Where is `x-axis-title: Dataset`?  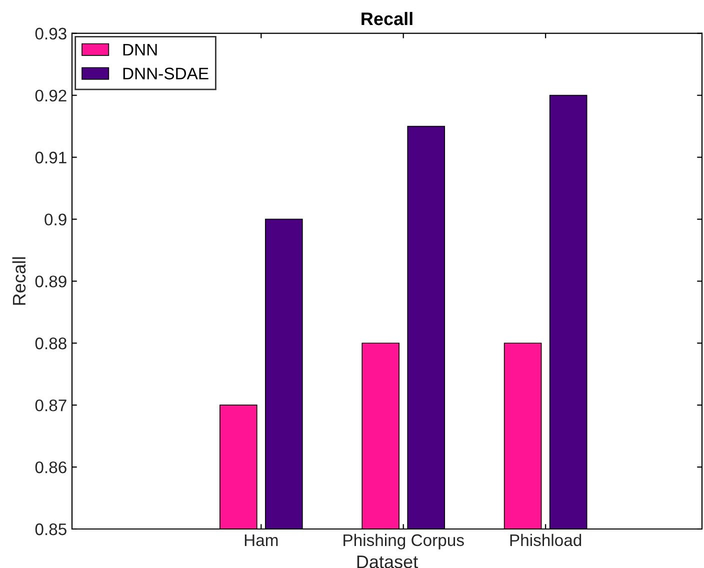 x-axis-title: Dataset is located at coordinates (387, 562).